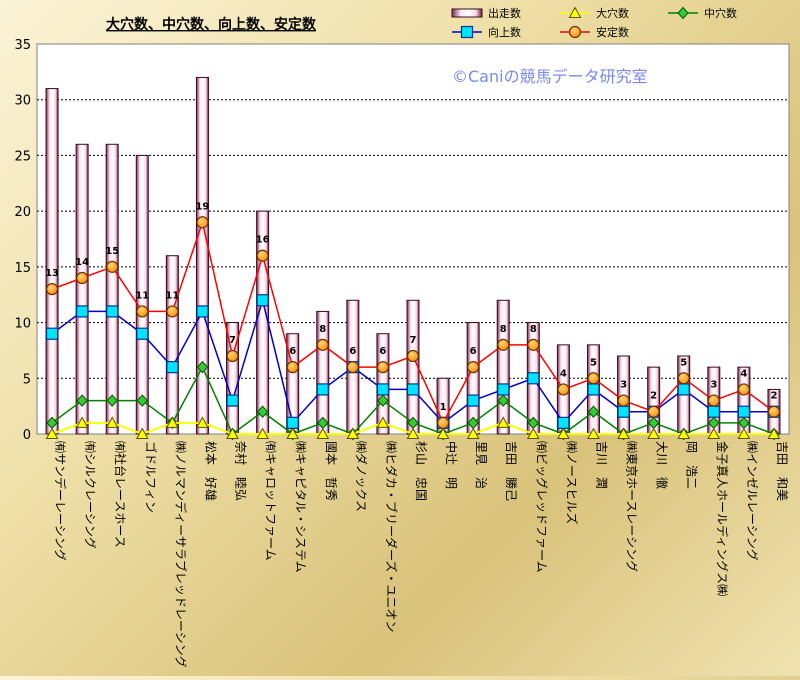  What do you see at coordinates (782, 471) in the screenshot?
I see `x-tick-label: 吉田 和美` at bounding box center [782, 471].